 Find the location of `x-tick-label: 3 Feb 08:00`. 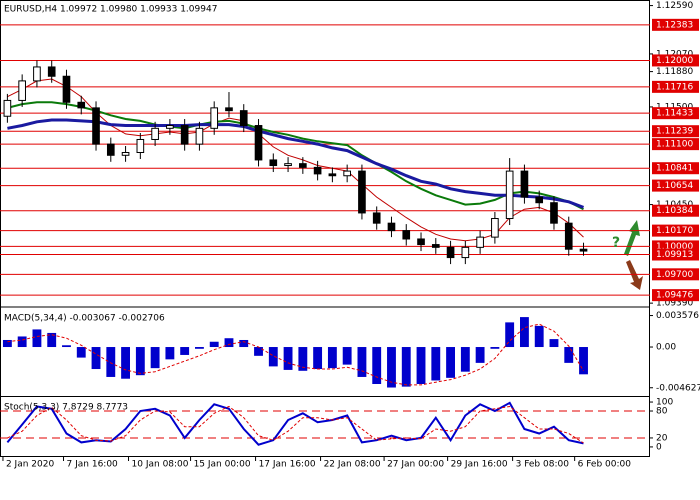

x-tick-label: 3 Feb 08:00 is located at coordinates (543, 465).